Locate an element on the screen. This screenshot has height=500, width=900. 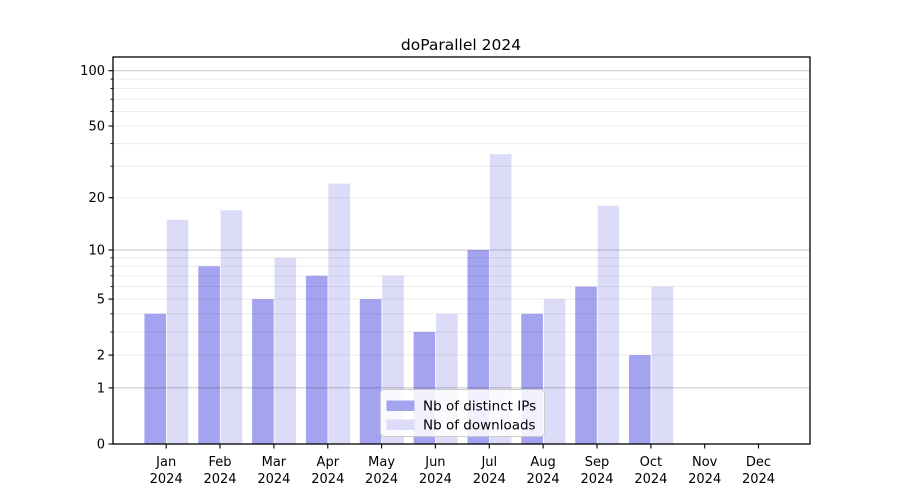
y-axis: 0 1 2 5 10 20 50 100 is located at coordinates (96, 258).